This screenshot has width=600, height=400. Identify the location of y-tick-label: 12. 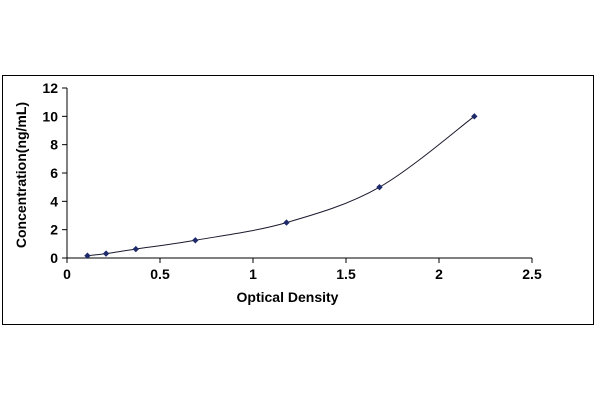
(50, 88).